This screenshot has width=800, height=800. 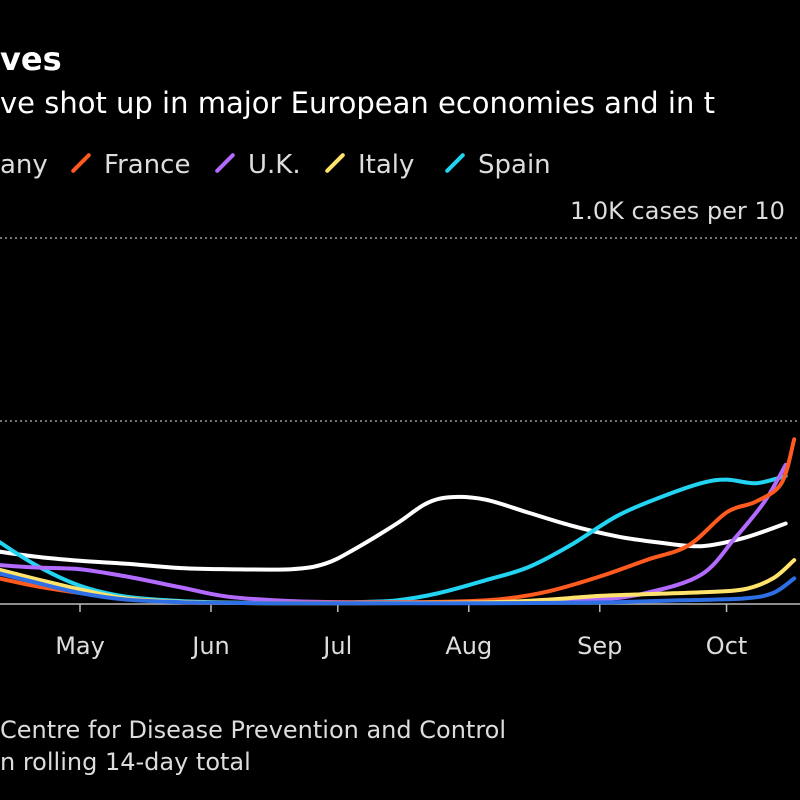 What do you see at coordinates (31, 59) in the screenshot?
I see `chart-title: ves` at bounding box center [31, 59].